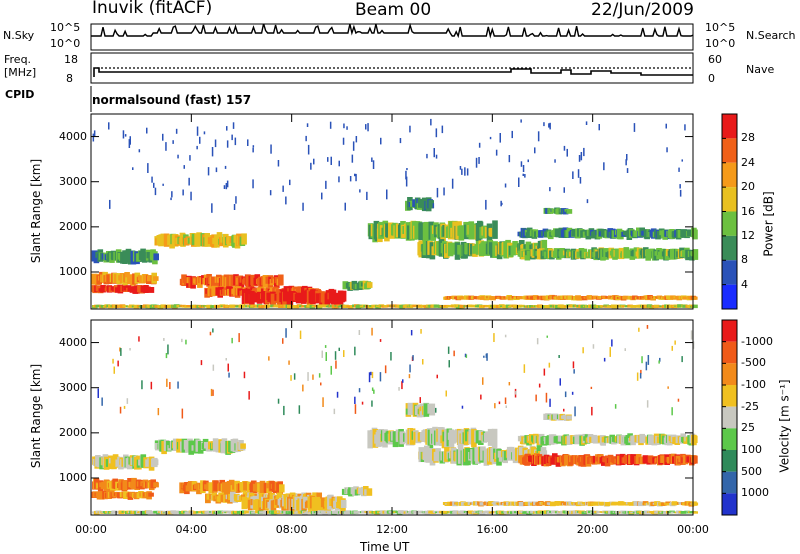  I want to click on date-title: 22/Jun/2009, so click(642, 10).